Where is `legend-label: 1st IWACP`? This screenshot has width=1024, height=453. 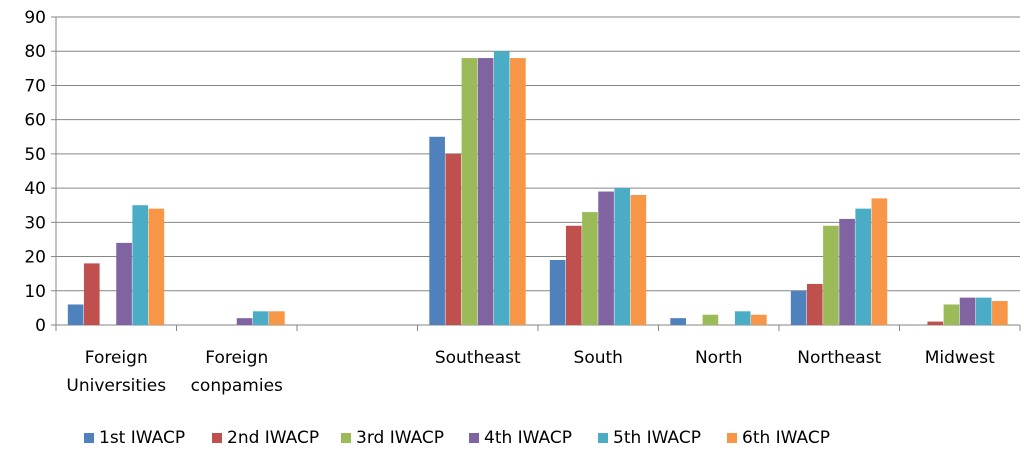
legend-label: 1st IWACP is located at coordinates (142, 438).